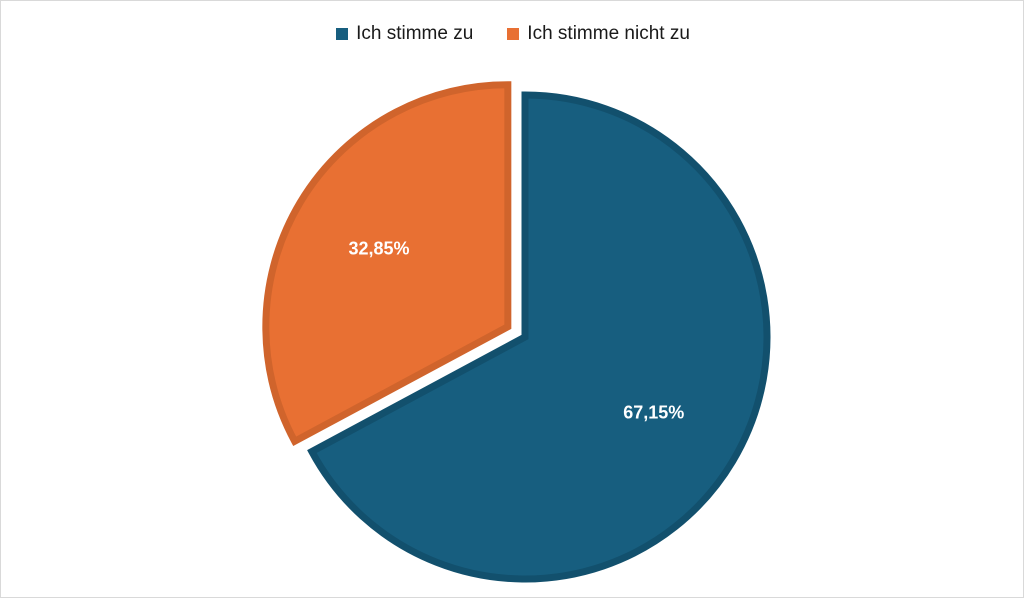 The image size is (1024, 599). I want to click on data-label-agree: 67,15%, so click(653, 413).